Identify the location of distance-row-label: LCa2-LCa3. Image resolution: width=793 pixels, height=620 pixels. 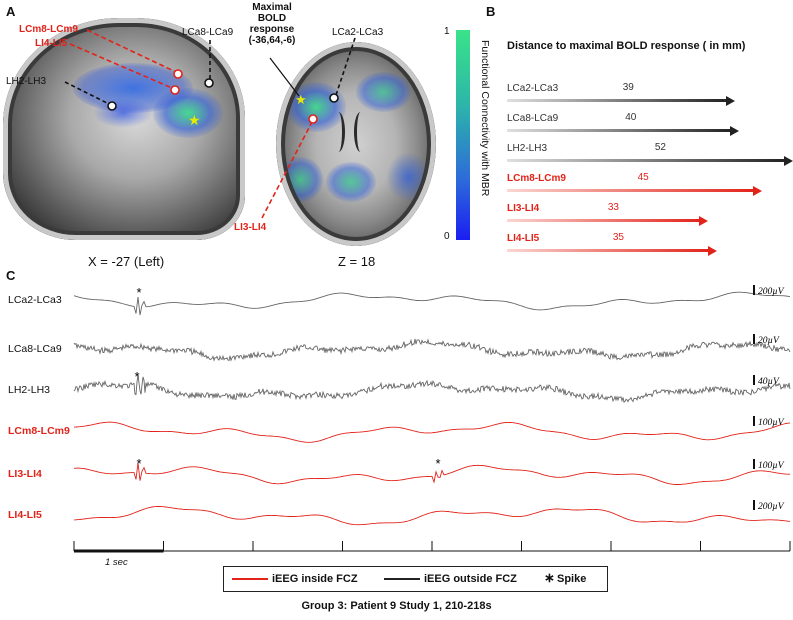
(533, 88).